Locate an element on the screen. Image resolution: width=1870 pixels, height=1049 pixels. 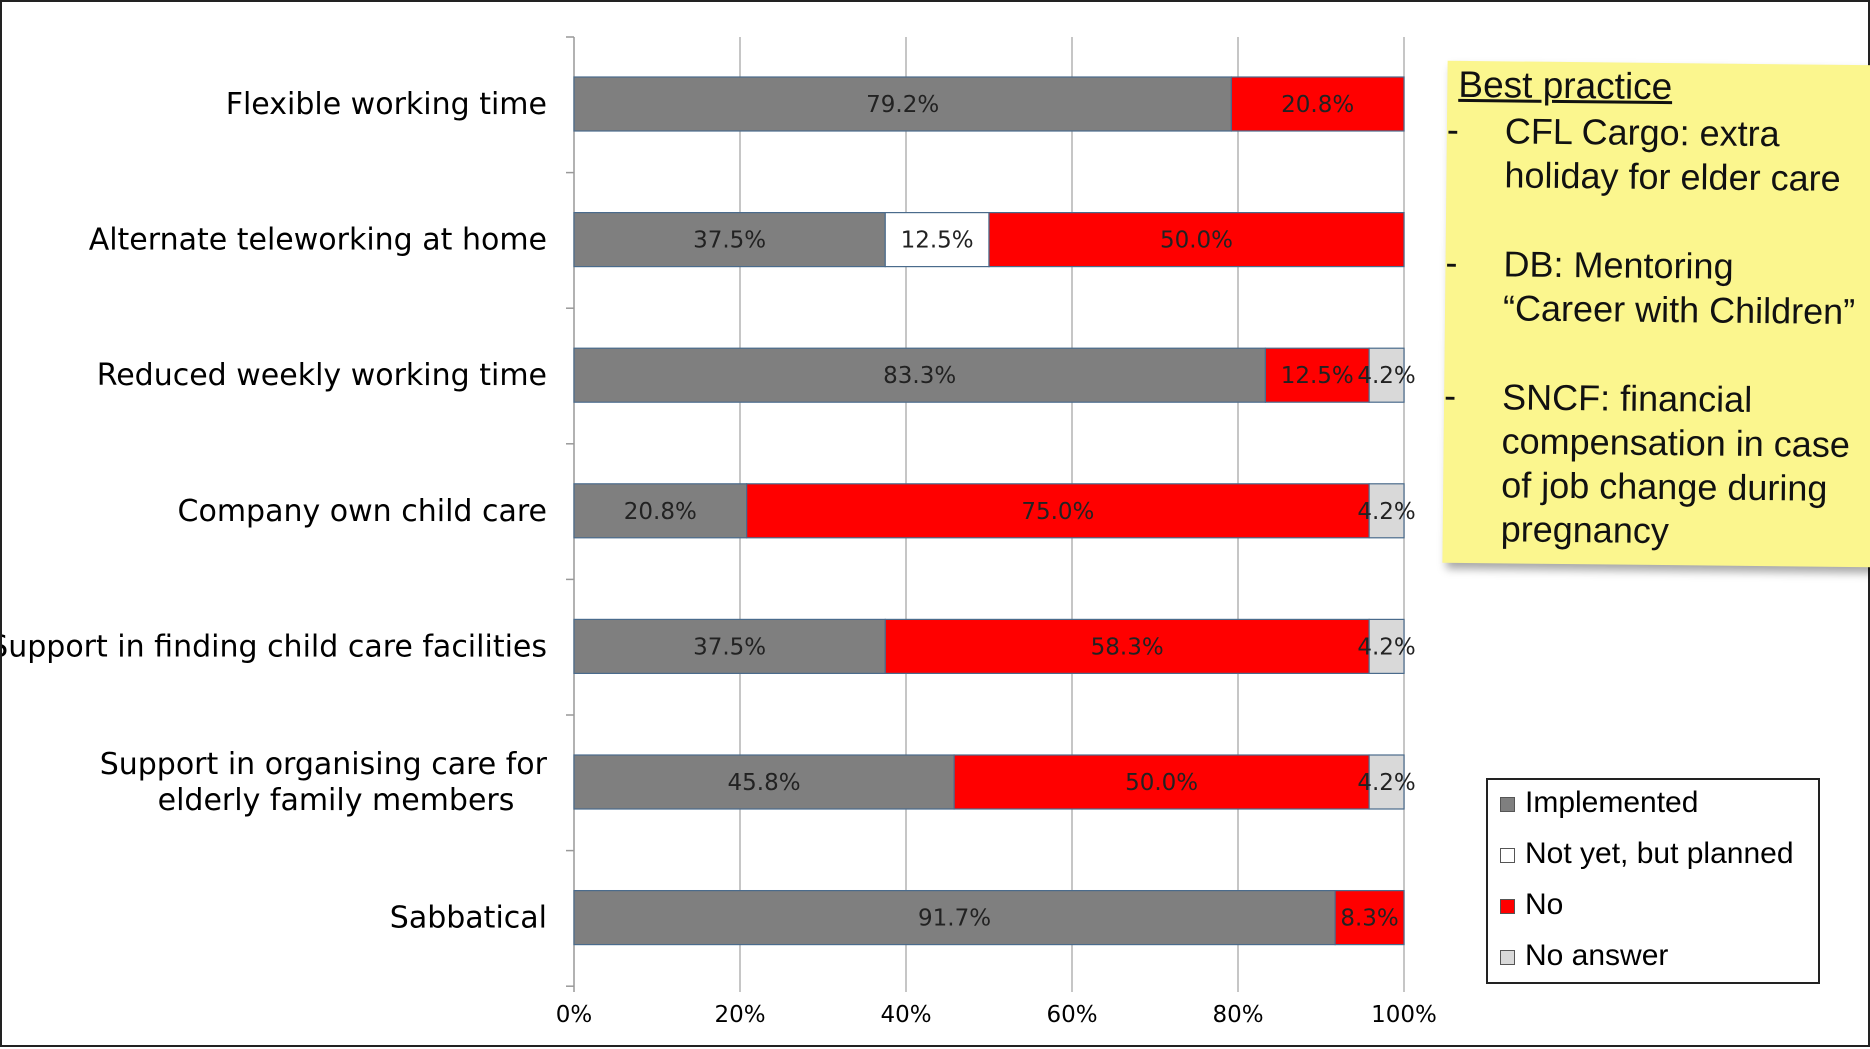
x-tick-label: 60% is located at coordinates (1071, 1015).